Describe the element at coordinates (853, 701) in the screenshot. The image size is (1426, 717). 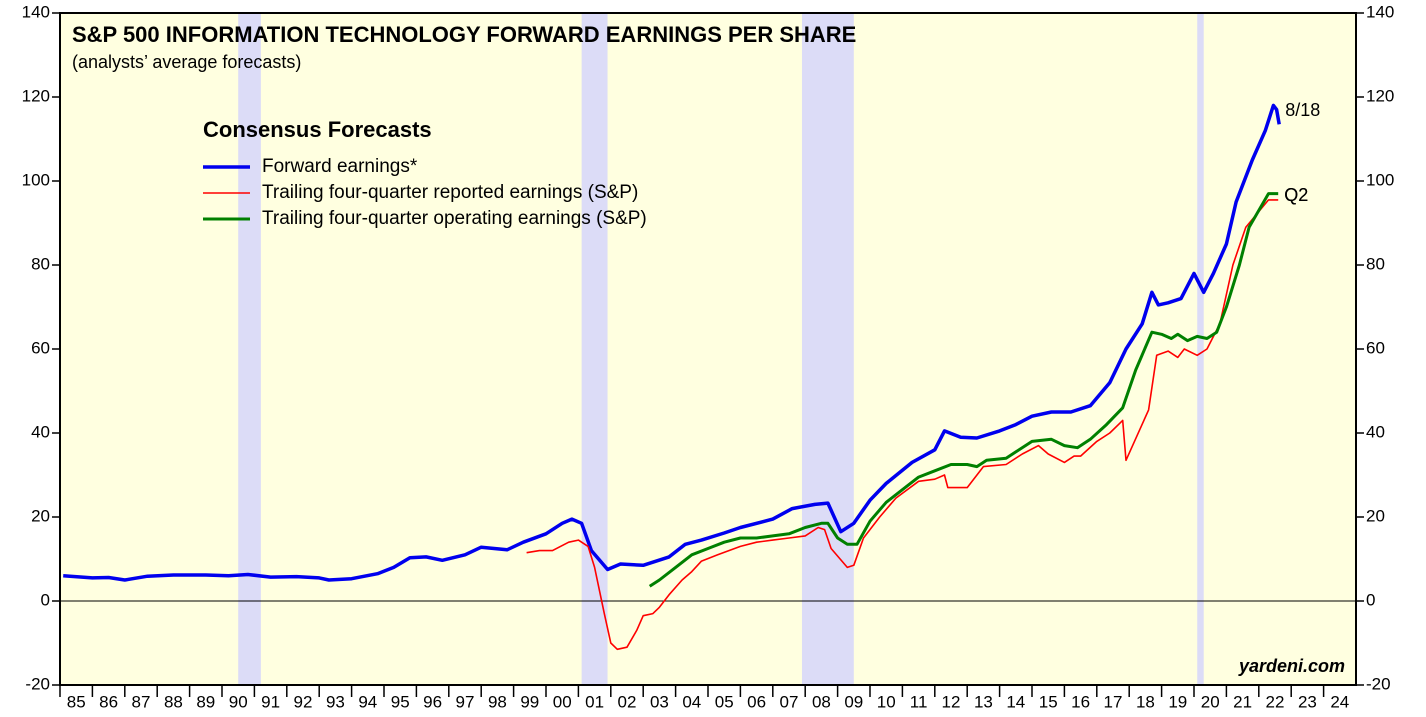
I see `x-tick-label: 09` at that location.